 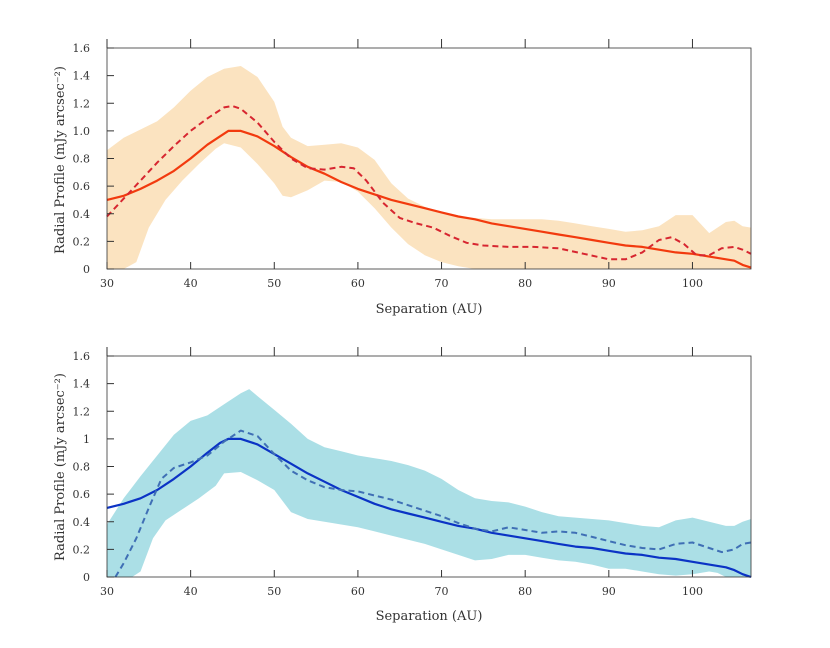 What do you see at coordinates (82, 356) in the screenshot?
I see `bottom-ytick-label: 1.6` at bounding box center [82, 356].